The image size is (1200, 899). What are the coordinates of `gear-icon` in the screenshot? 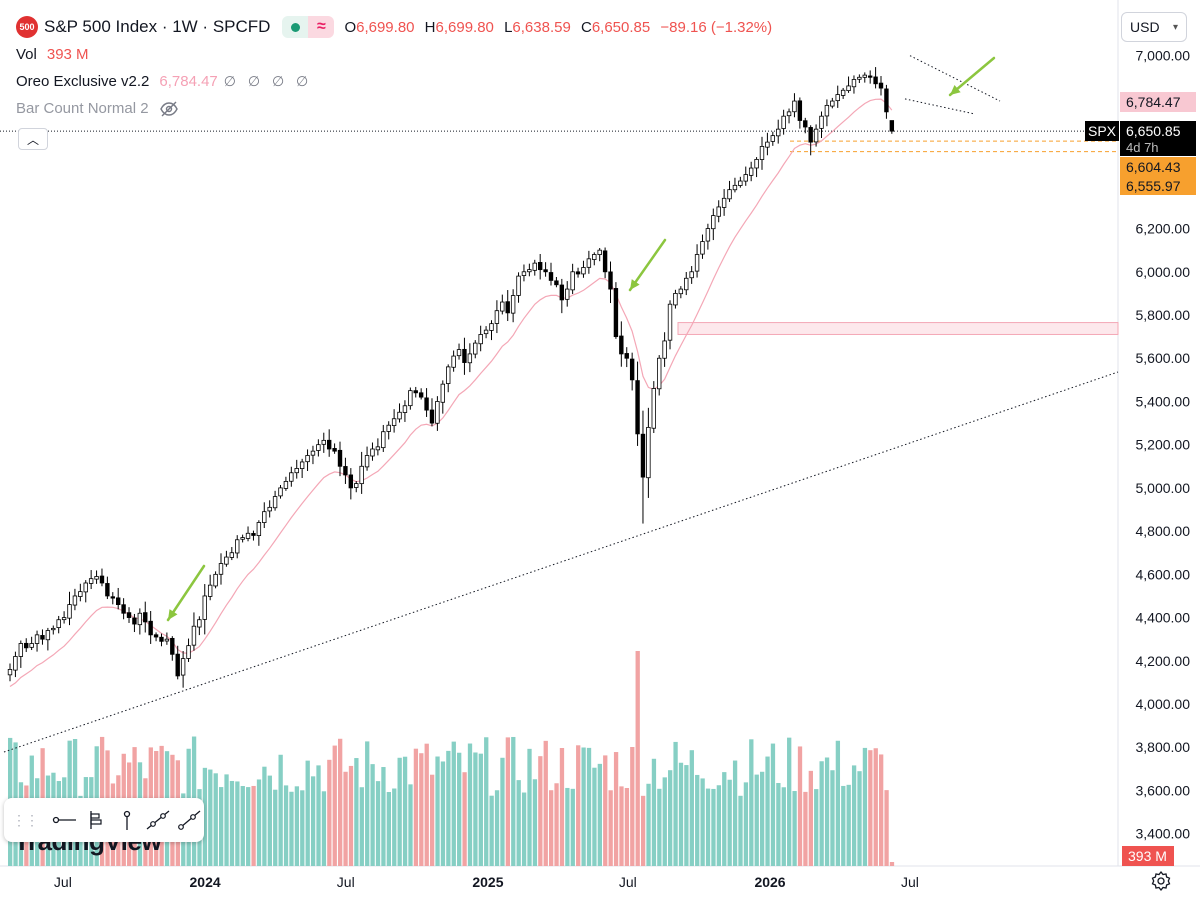 It's located at (1161, 881).